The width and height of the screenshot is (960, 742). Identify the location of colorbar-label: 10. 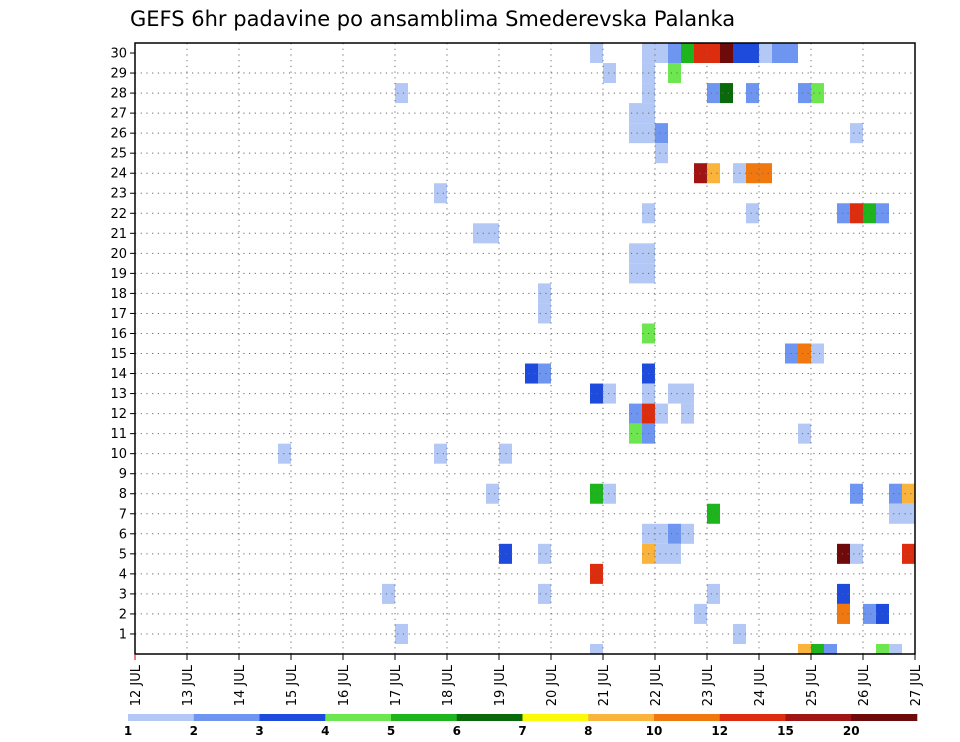
(654, 731).